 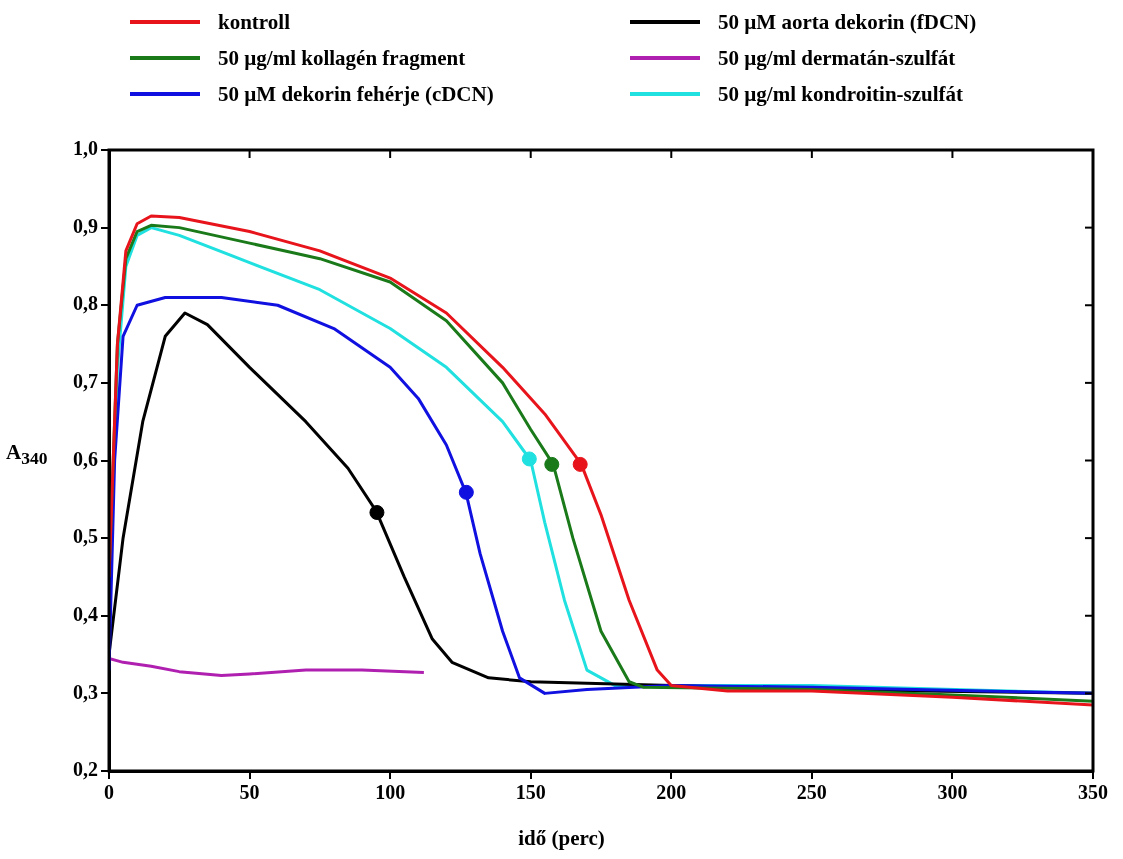 I want to click on x-tick-label: 0, so click(x=109, y=792).